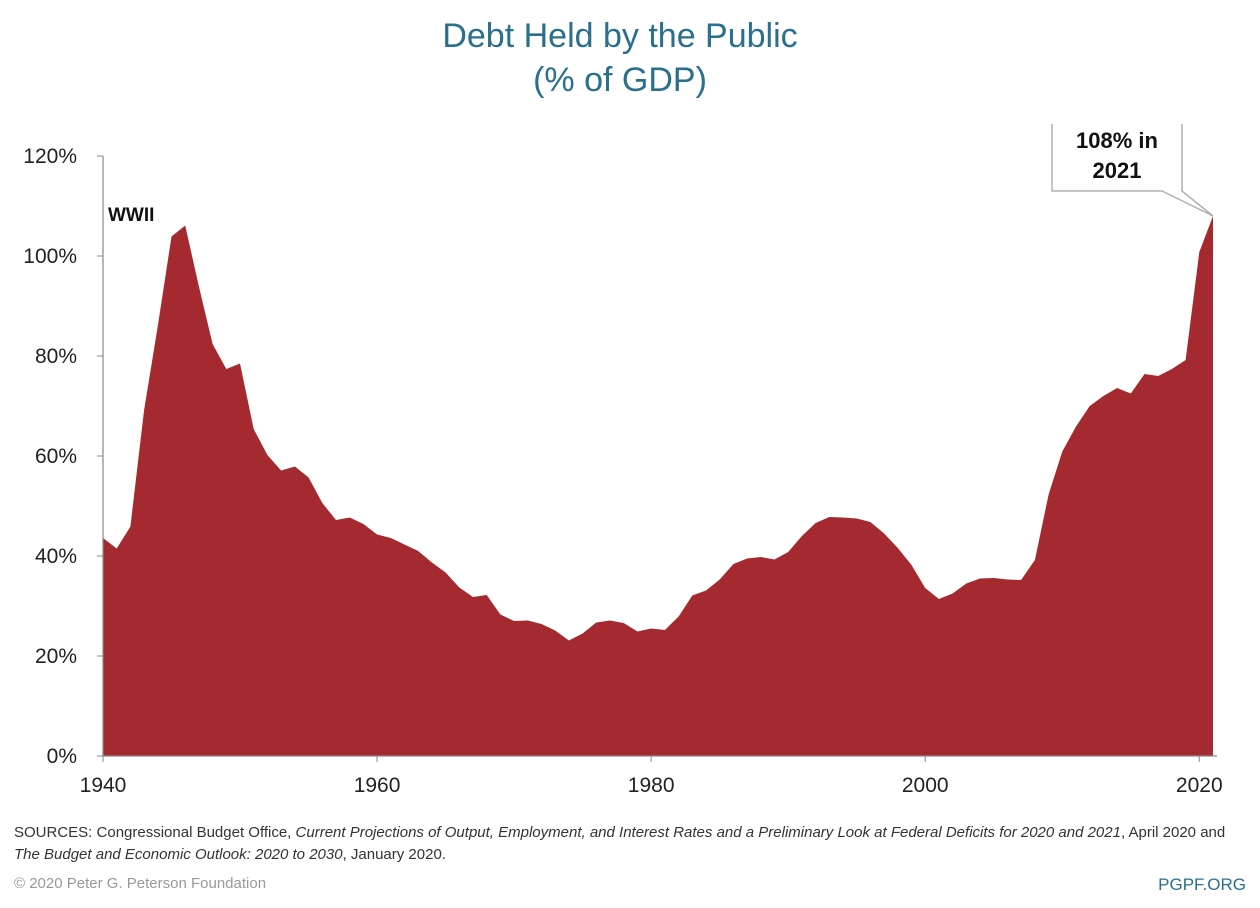  I want to click on x-tick-label: 2020, so click(1199, 785).